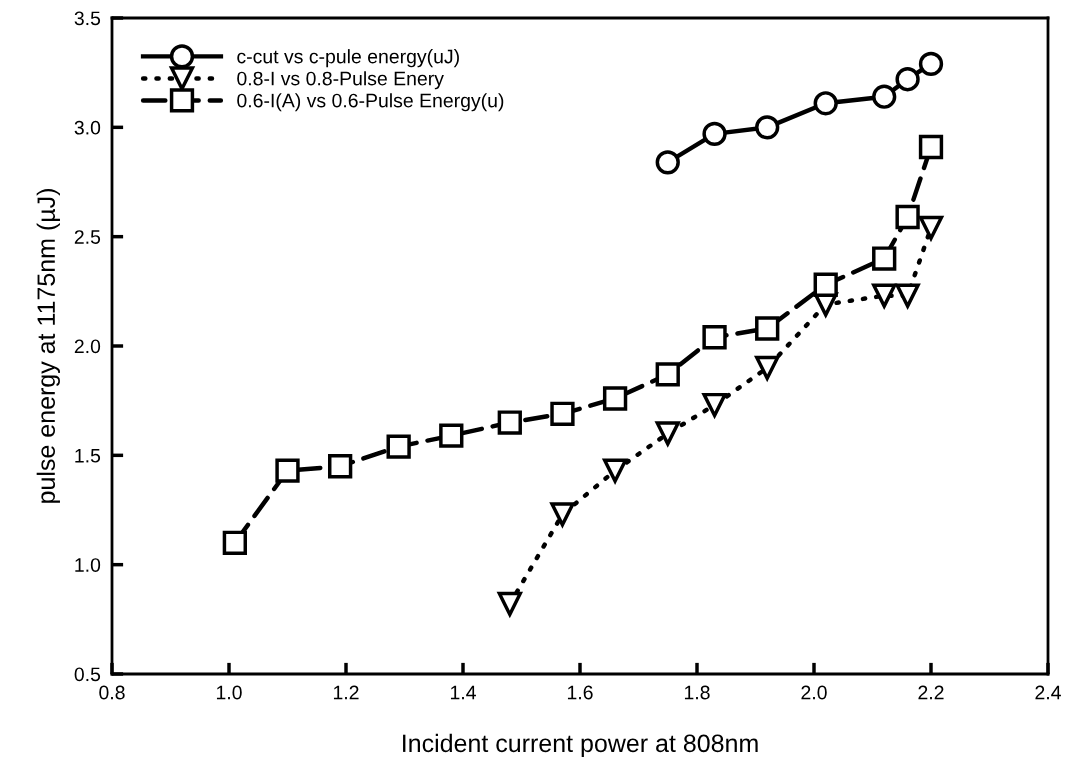 This screenshot has height=775, width=1071. I want to click on x-tick-label: 2.2, so click(931, 692).